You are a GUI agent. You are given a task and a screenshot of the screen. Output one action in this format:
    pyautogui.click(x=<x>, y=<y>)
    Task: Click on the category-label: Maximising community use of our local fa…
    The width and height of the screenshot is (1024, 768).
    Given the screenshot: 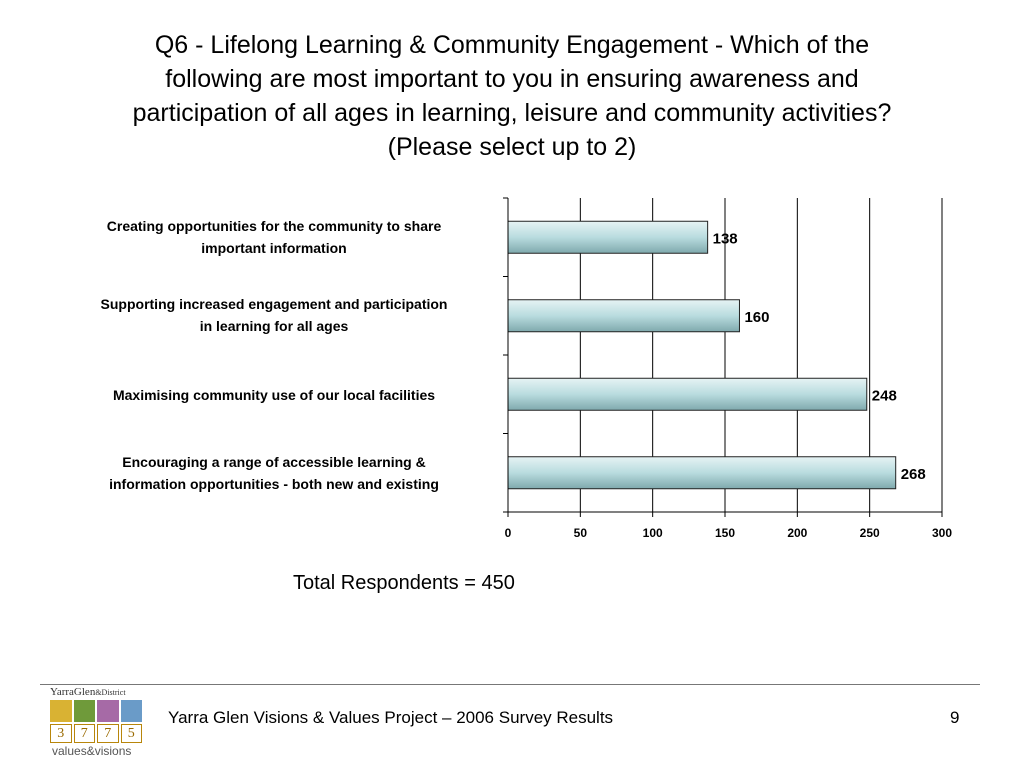 What is the action you would take?
    pyautogui.click(x=274, y=395)
    